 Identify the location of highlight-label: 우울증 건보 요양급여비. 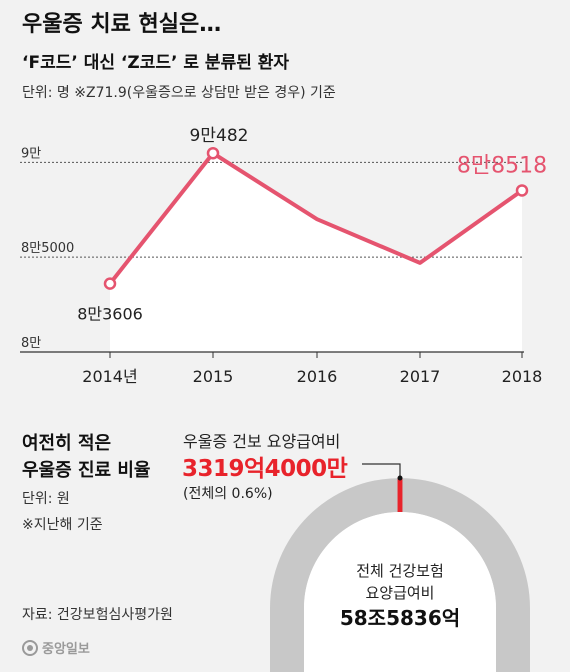
(262, 441).